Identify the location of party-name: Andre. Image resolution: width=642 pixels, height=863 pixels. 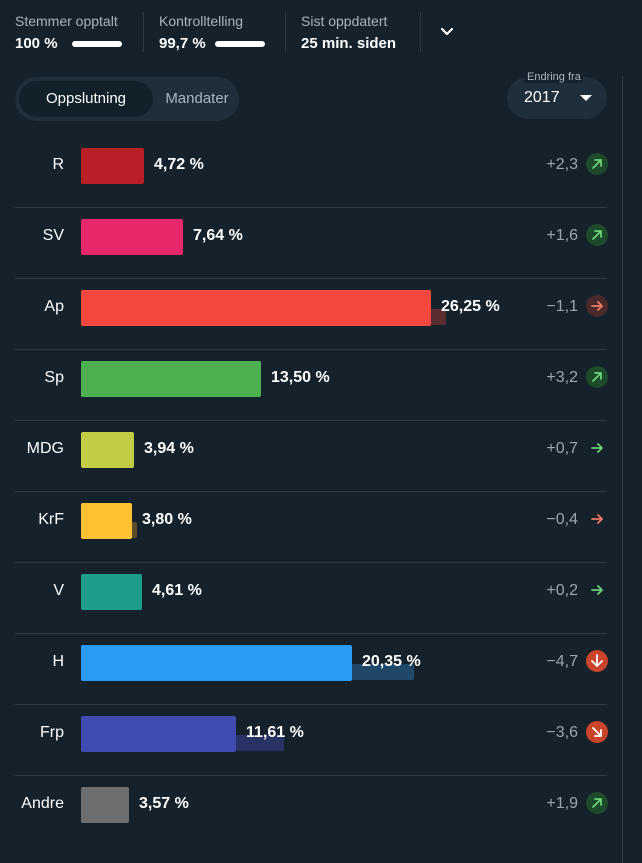
(42, 803).